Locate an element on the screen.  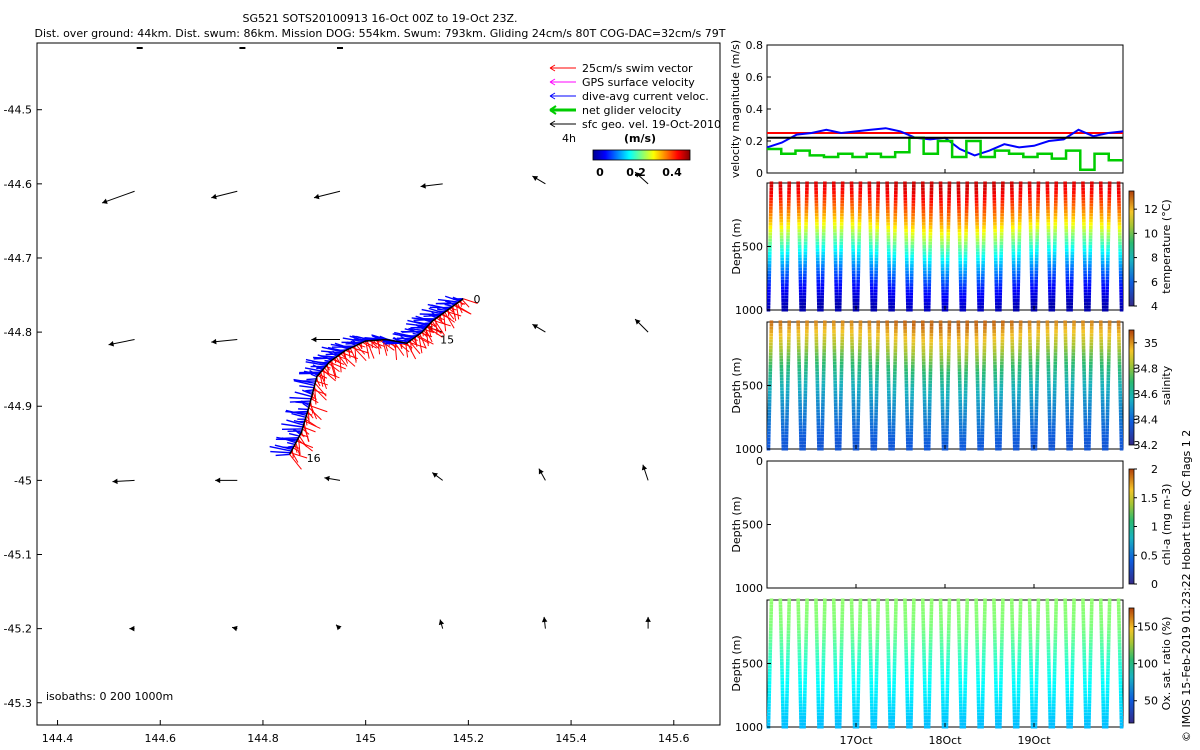
geostrophic-arrowhead is located at coordinates (535, 327).